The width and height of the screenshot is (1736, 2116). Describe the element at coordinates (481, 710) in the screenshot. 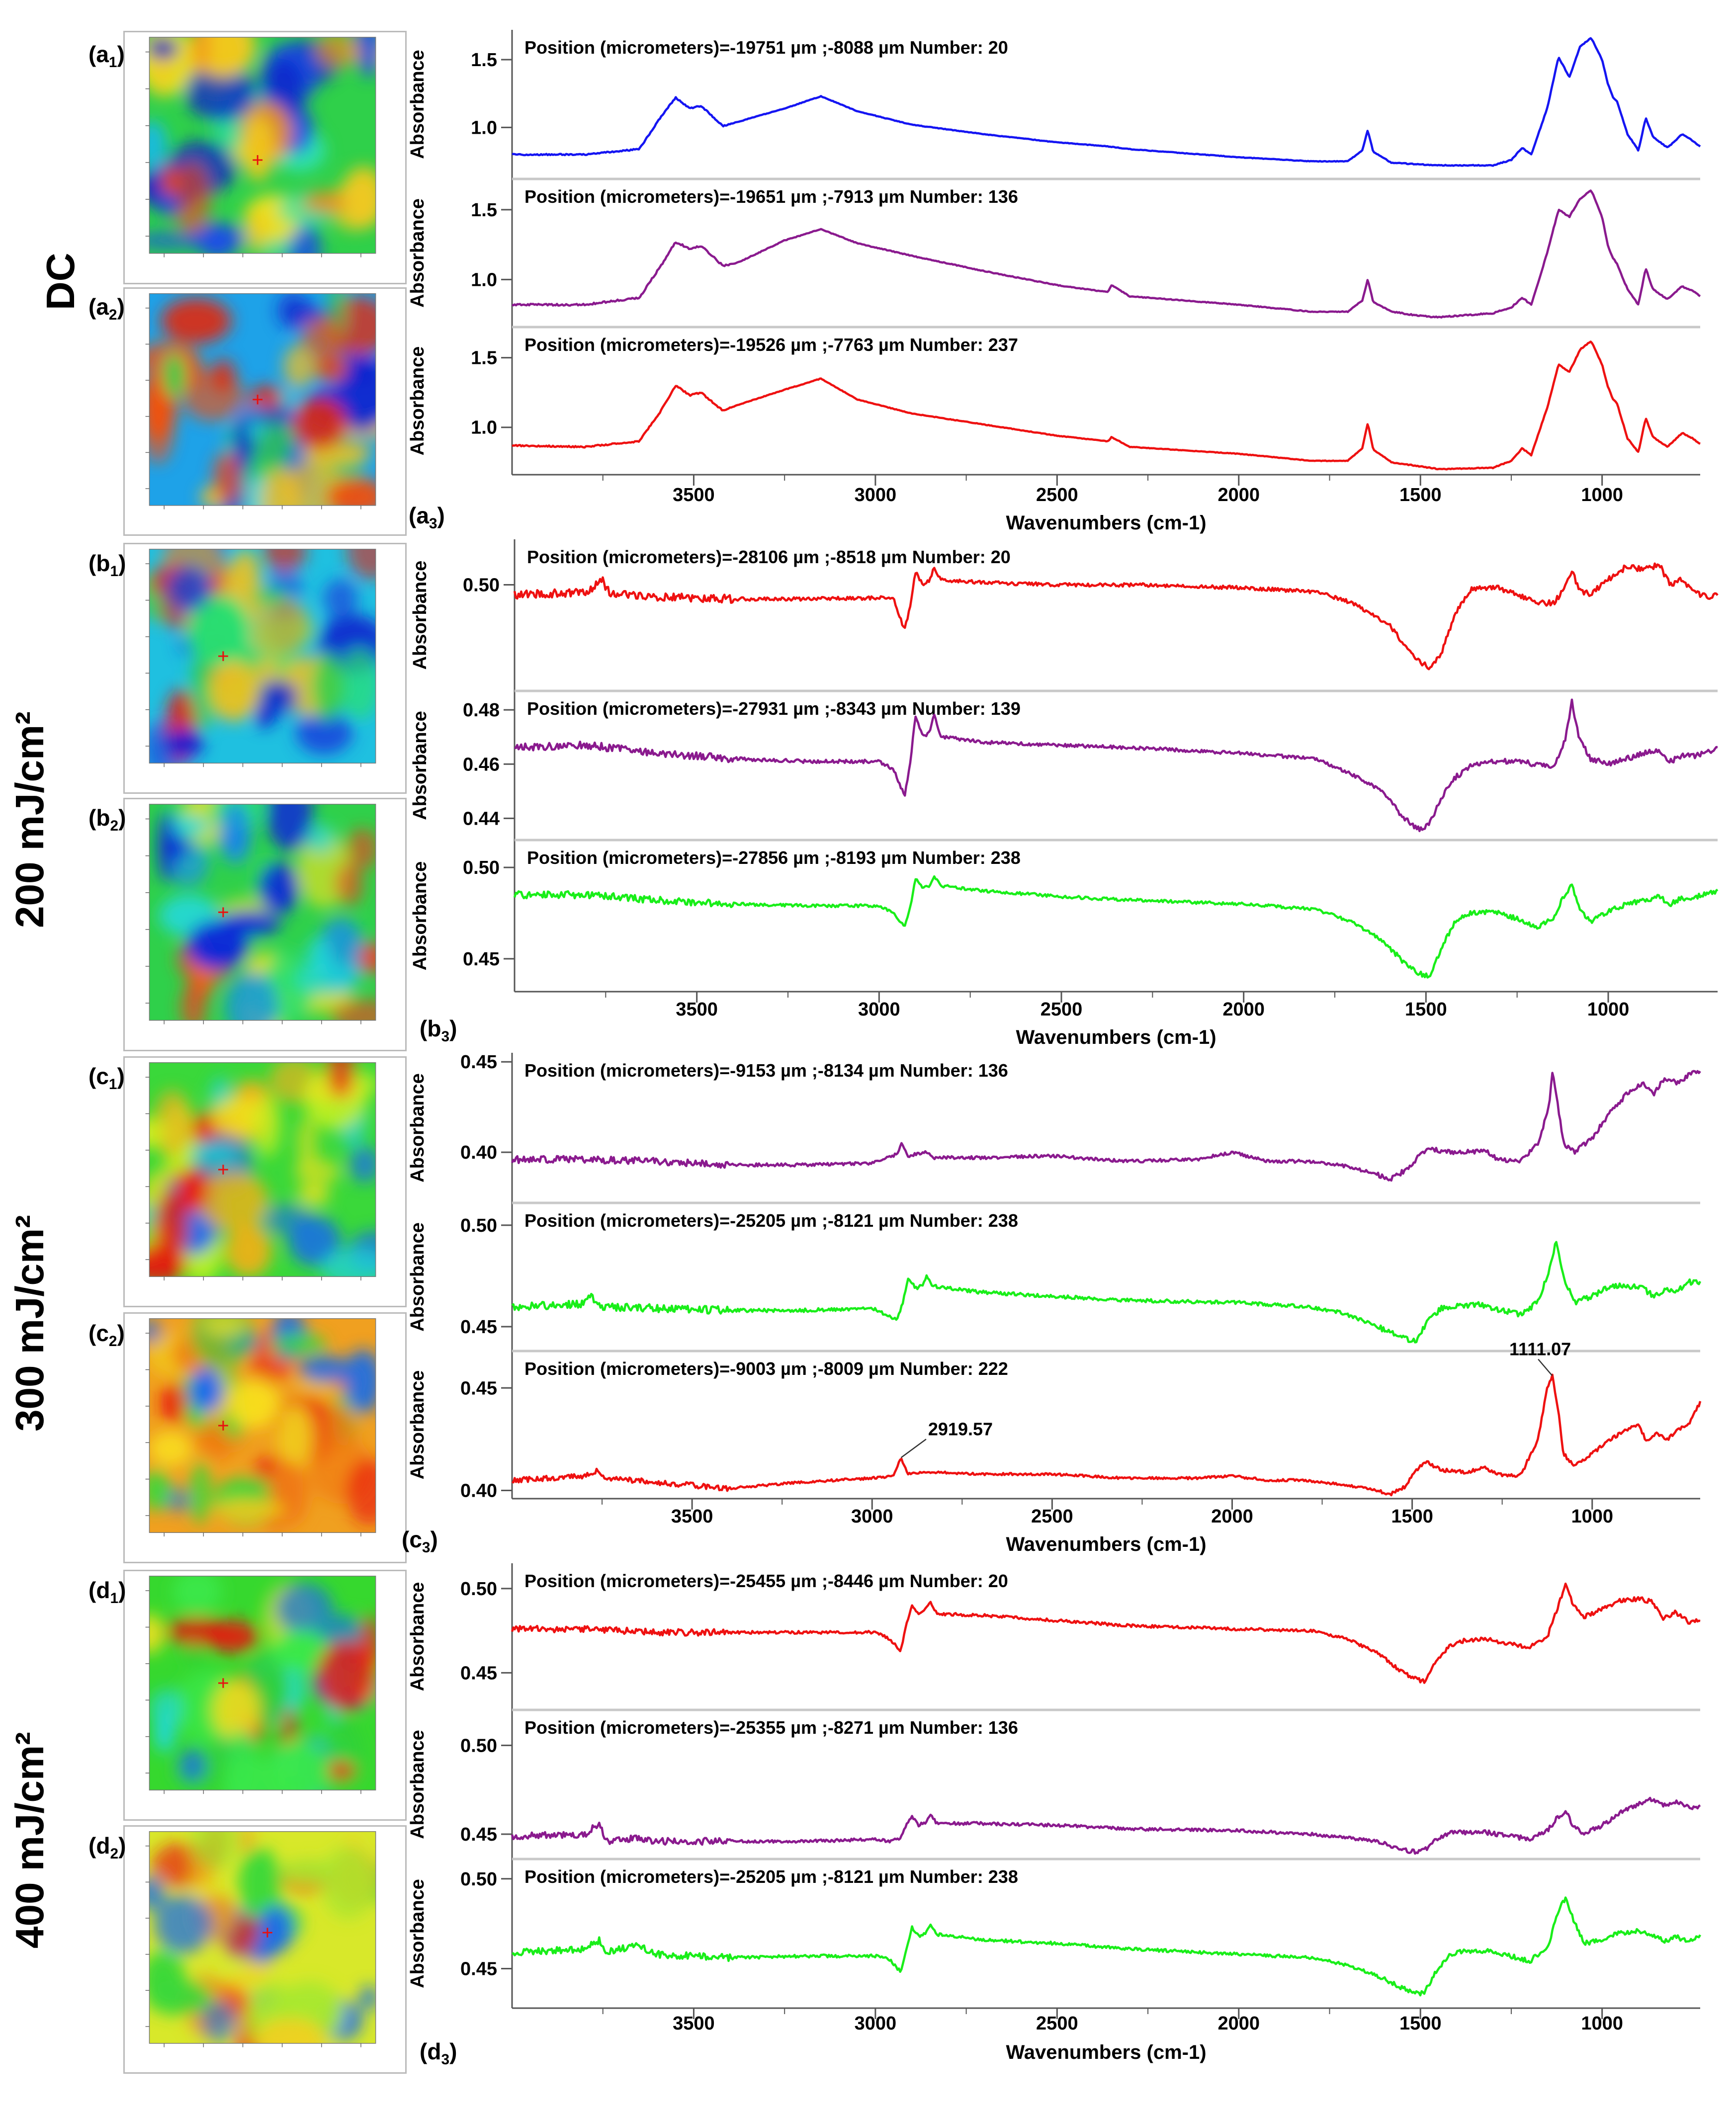

I see `y-tick-label: 0.48` at that location.